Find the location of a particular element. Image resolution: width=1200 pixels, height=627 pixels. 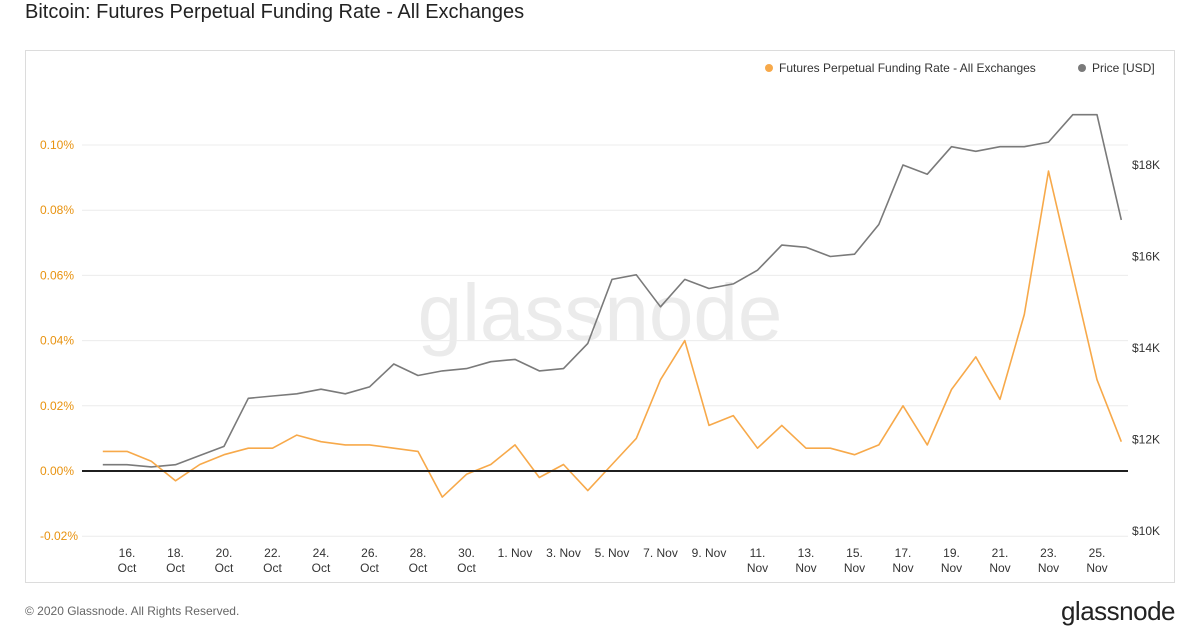

x-tick-label: 18. is located at coordinates (175, 553).